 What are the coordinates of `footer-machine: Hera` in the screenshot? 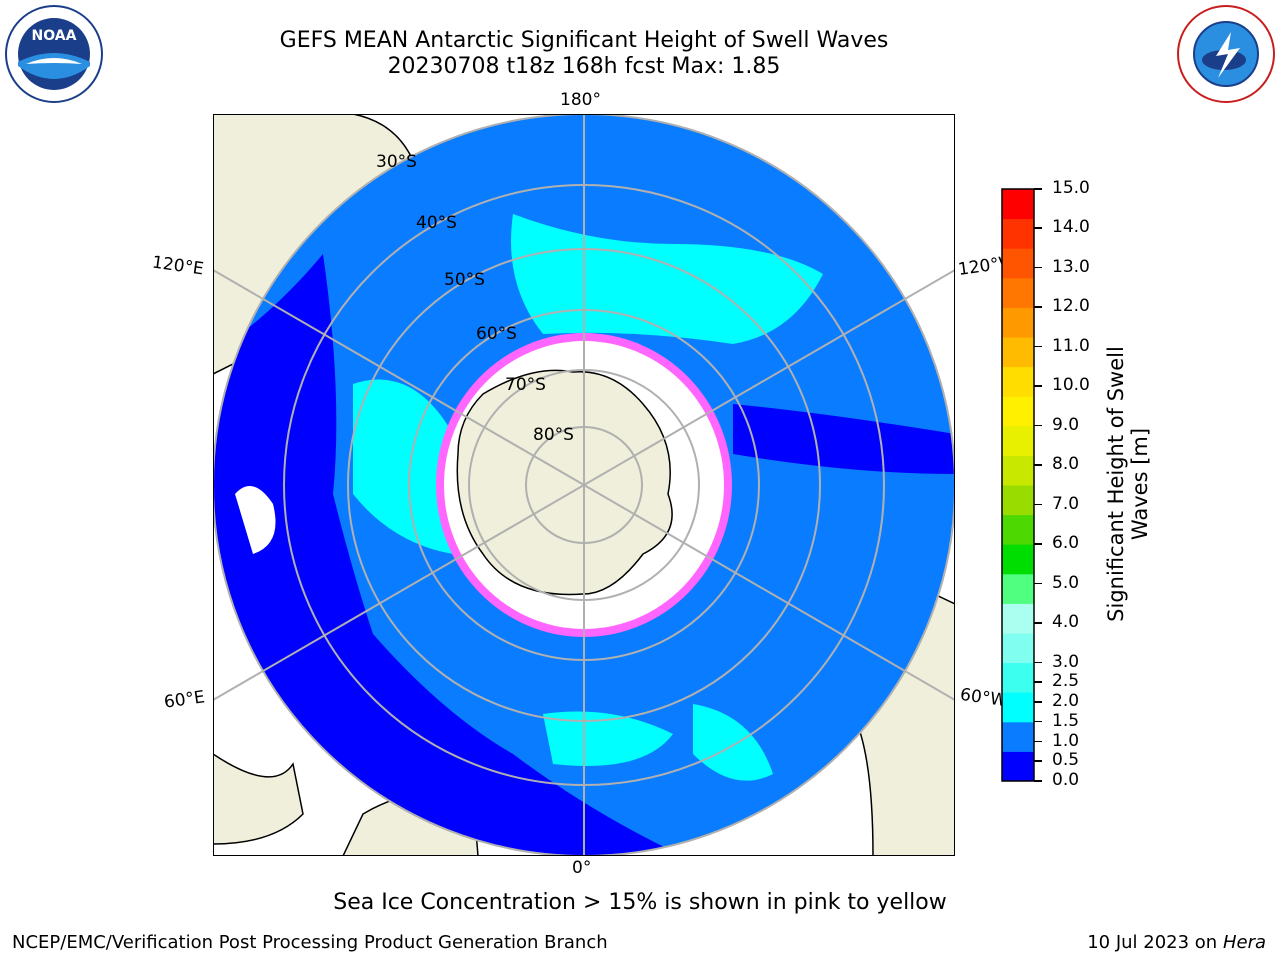 It's located at (1244, 942).